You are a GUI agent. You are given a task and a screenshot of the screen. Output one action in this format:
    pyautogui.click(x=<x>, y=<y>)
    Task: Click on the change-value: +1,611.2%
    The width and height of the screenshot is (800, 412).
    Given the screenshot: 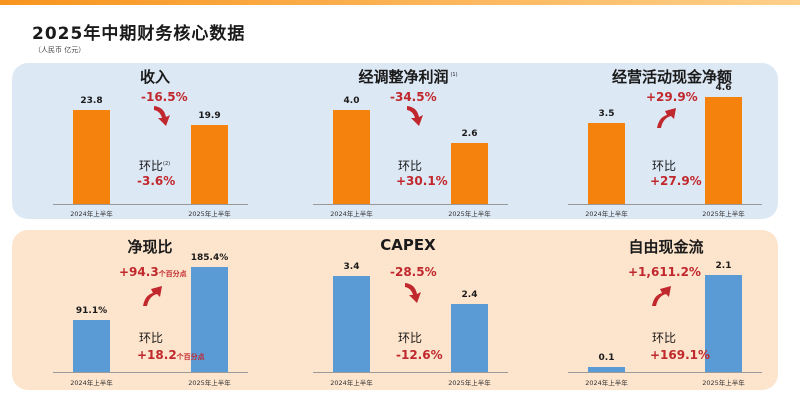 What is the action you would take?
    pyautogui.click(x=664, y=272)
    